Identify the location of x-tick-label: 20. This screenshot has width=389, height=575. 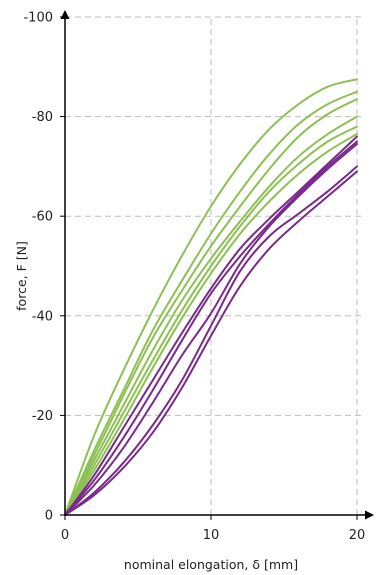
(357, 535).